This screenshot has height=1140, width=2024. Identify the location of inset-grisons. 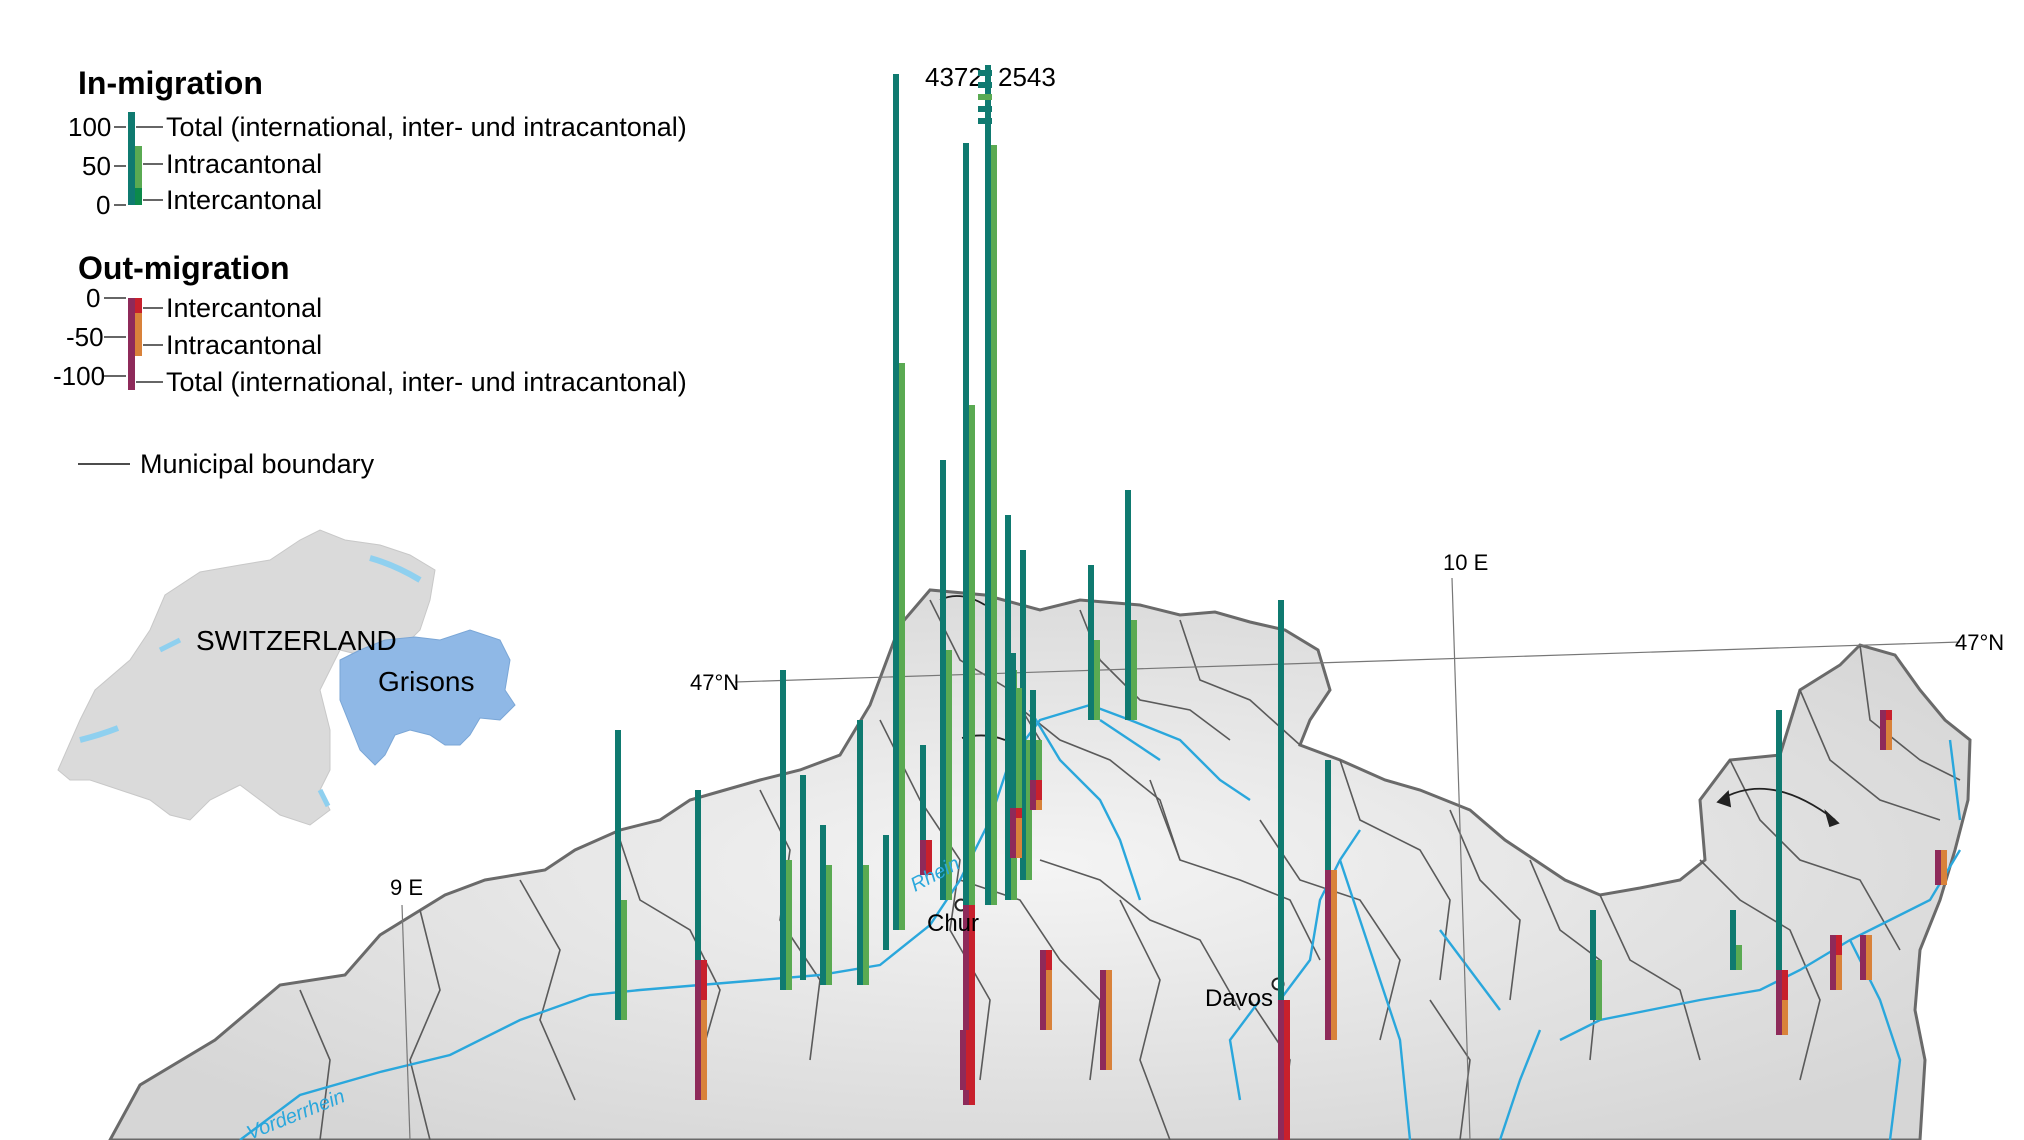
(427, 697).